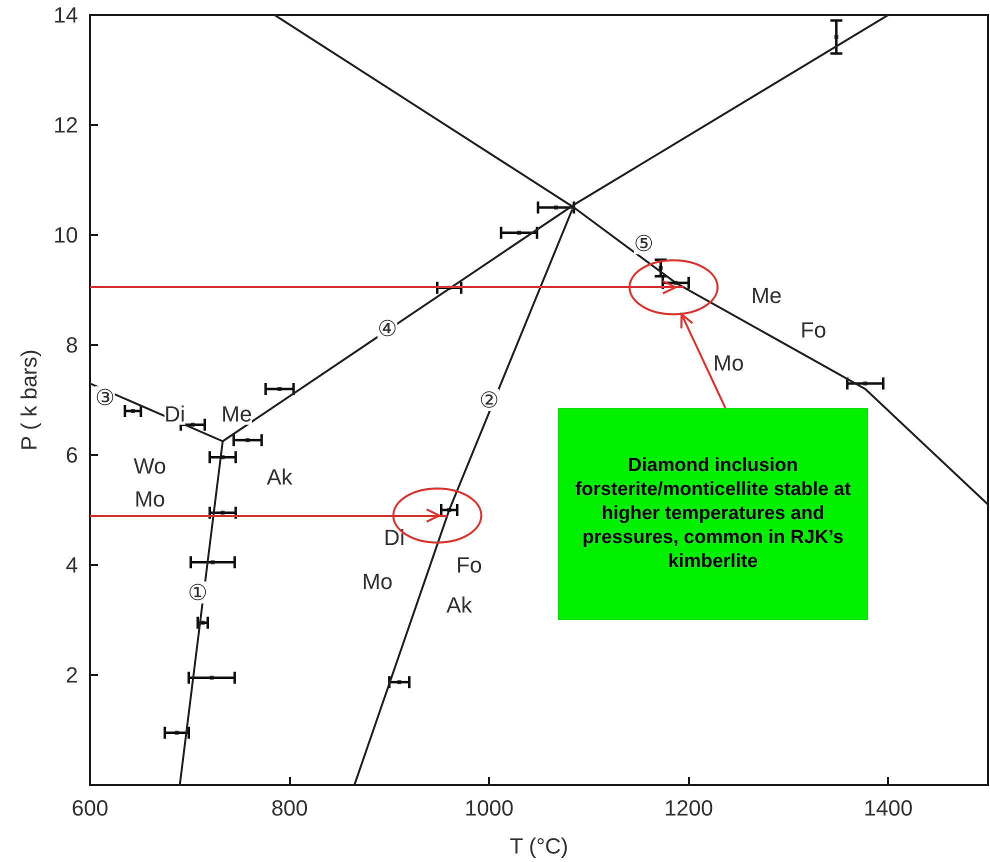  I want to click on y-tick-label: 12, so click(66, 125).